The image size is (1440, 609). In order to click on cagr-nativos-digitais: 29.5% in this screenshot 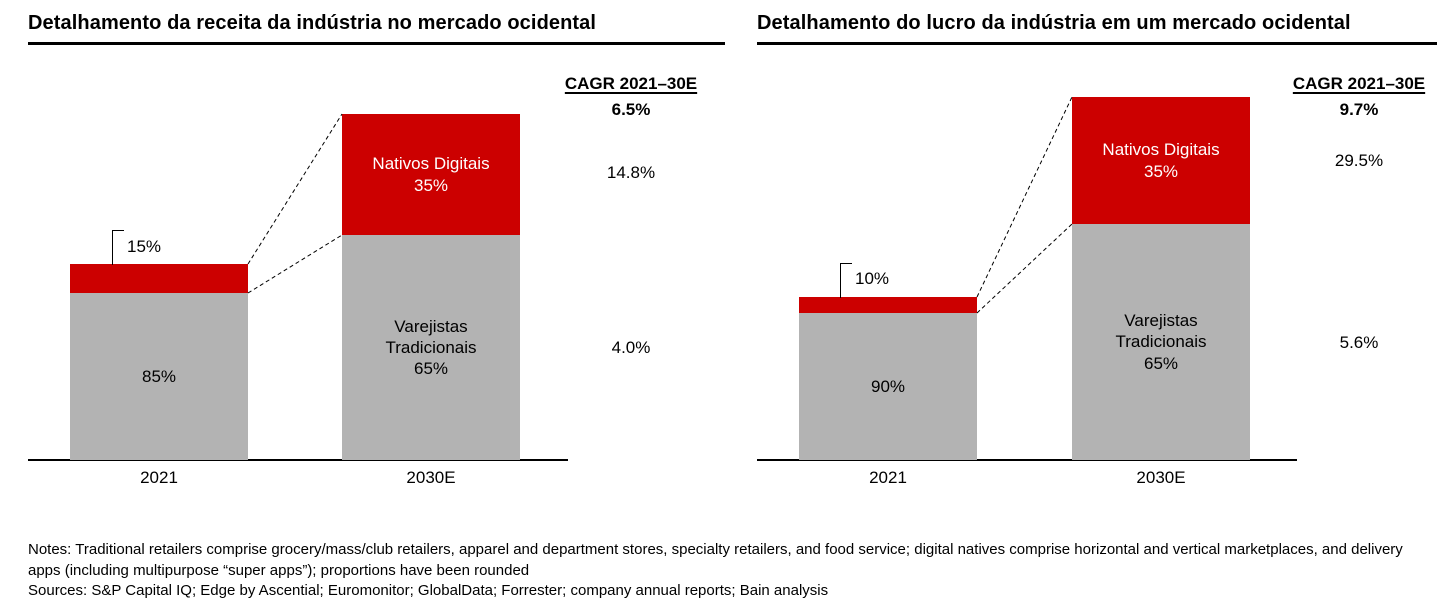, I will do `click(1359, 160)`.